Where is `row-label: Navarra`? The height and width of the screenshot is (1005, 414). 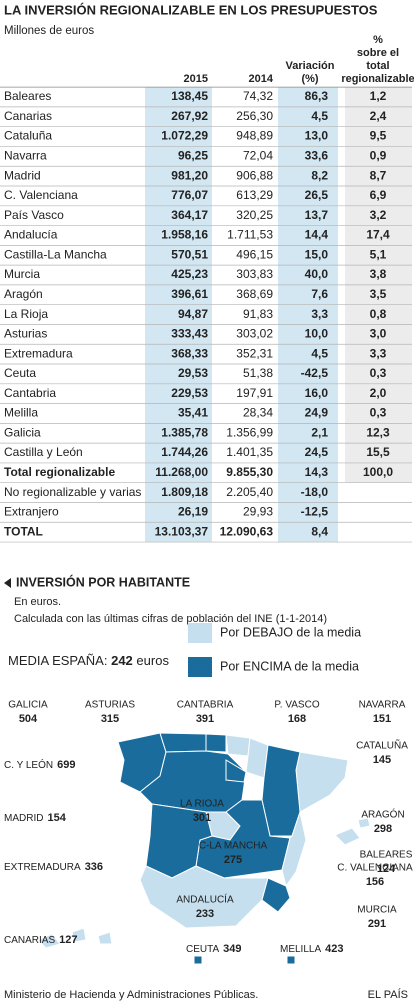 row-label: Navarra is located at coordinates (25, 156).